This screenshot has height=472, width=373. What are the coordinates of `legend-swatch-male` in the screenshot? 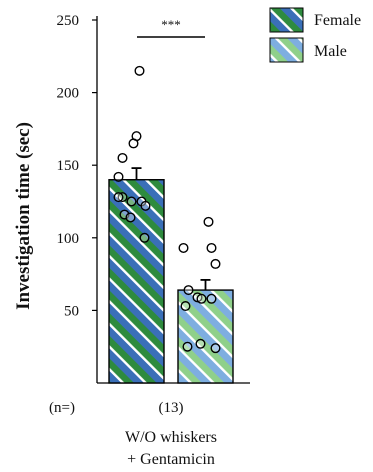 It's located at (286, 50).